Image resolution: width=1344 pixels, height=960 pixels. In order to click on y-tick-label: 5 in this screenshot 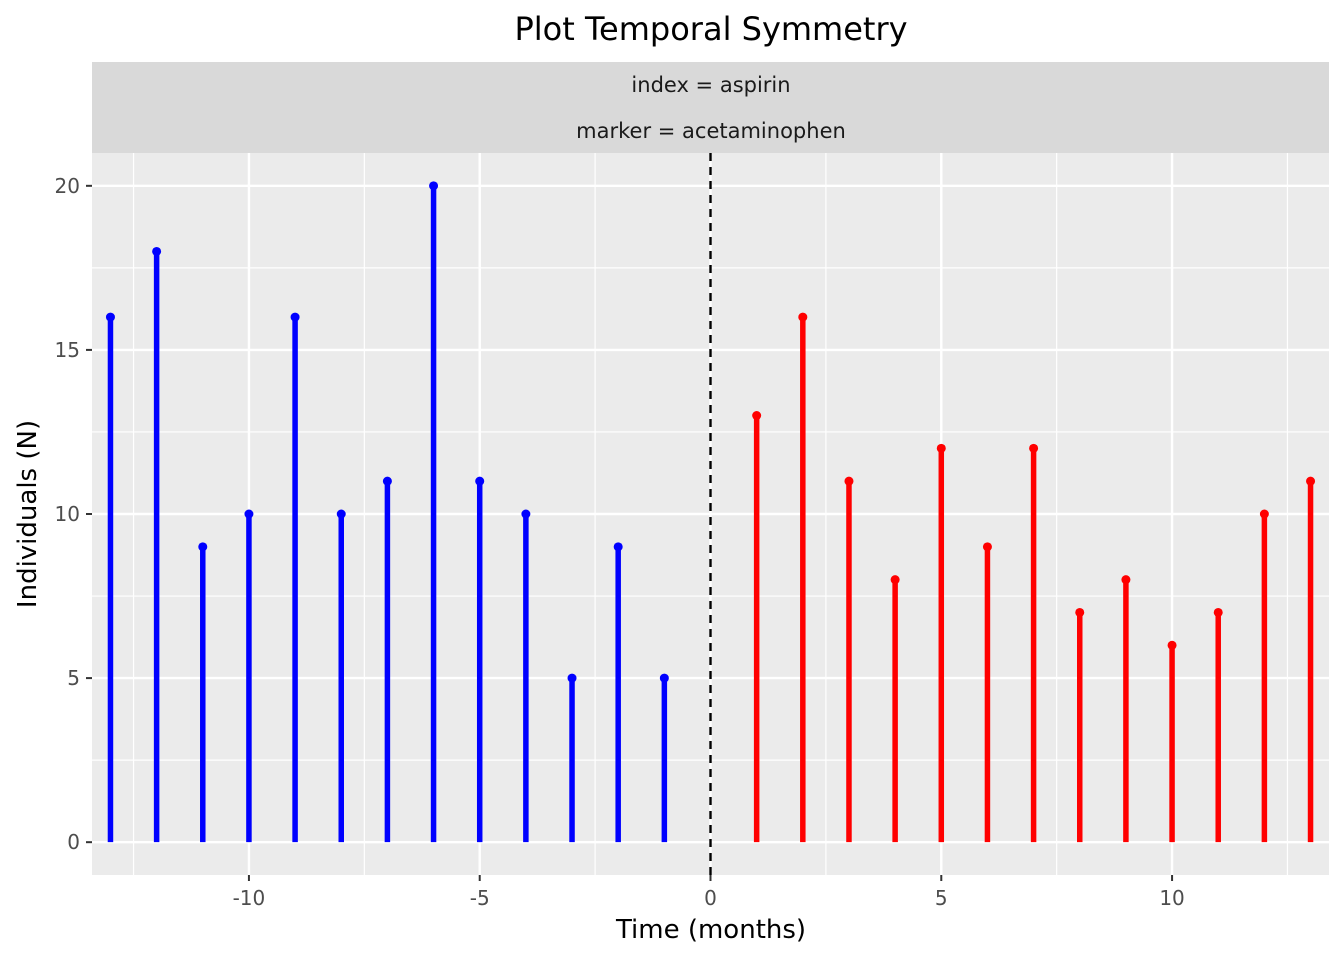, I will do `click(73, 678)`.